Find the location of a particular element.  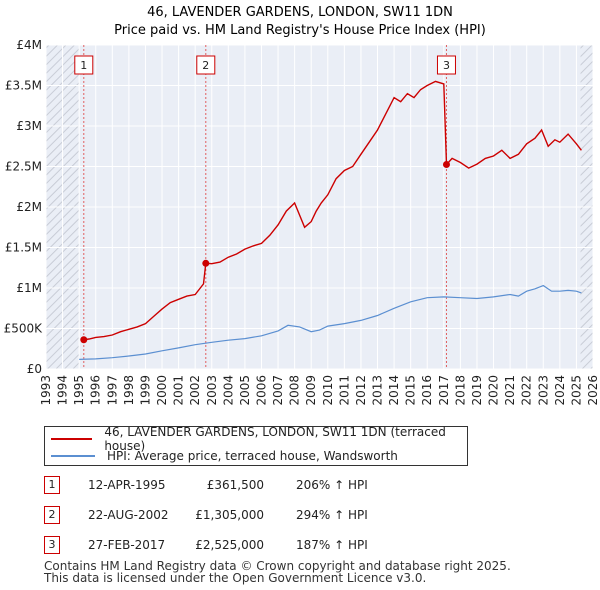

x-tick-label: 2010 is located at coordinates (328, 390).